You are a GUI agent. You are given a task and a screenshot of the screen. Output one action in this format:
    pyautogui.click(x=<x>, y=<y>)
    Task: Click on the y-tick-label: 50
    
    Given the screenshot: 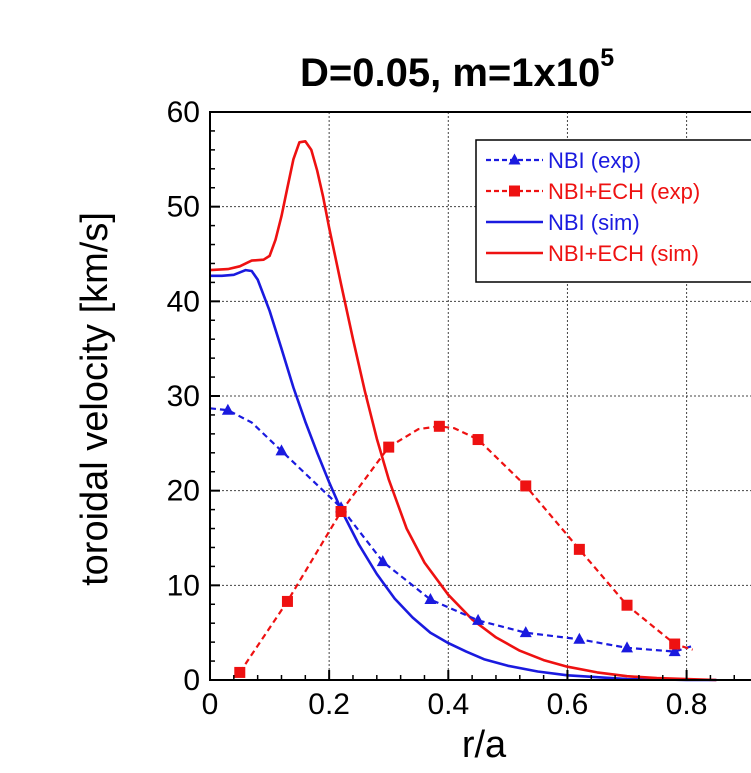 What is the action you would take?
    pyautogui.click(x=183, y=207)
    